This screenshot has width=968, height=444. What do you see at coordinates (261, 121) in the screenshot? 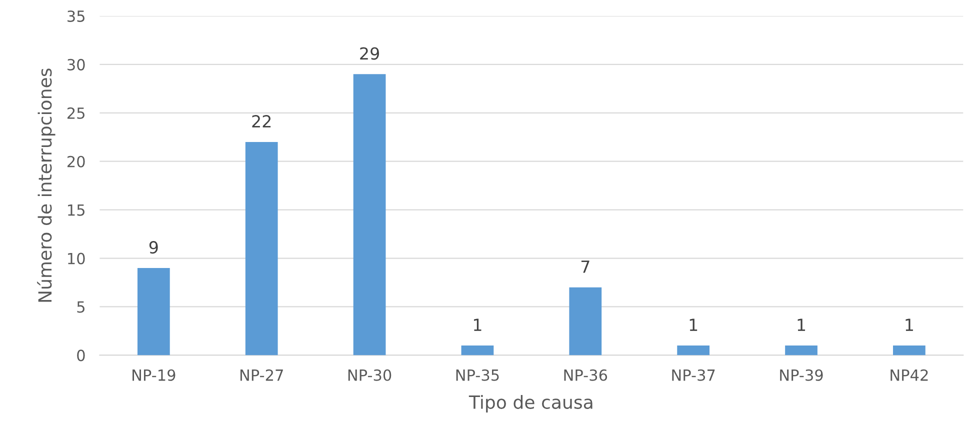
I see `data-label: 22` at bounding box center [261, 121].